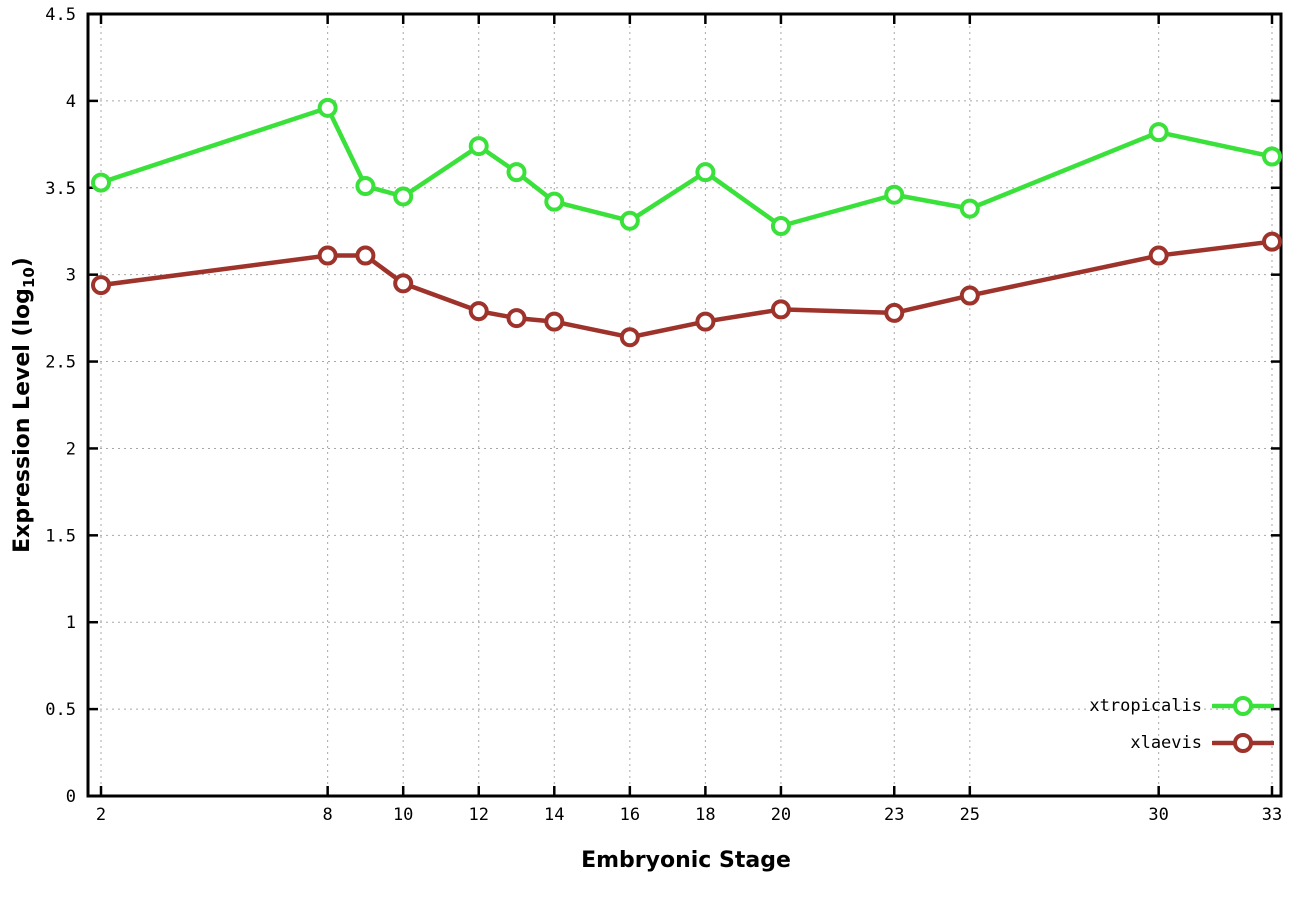  What do you see at coordinates (1243, 742) in the screenshot?
I see `legend-sample-xlaevis` at bounding box center [1243, 742].